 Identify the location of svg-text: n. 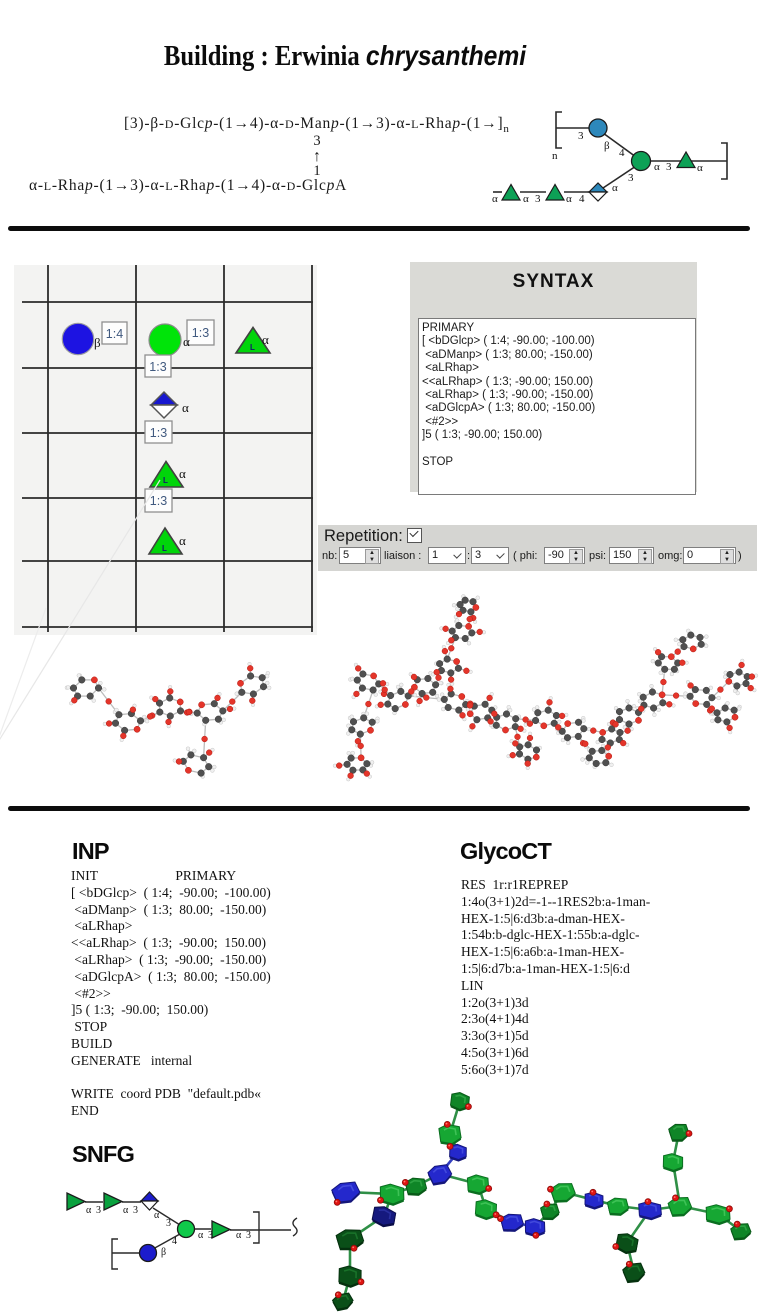
(555, 156).